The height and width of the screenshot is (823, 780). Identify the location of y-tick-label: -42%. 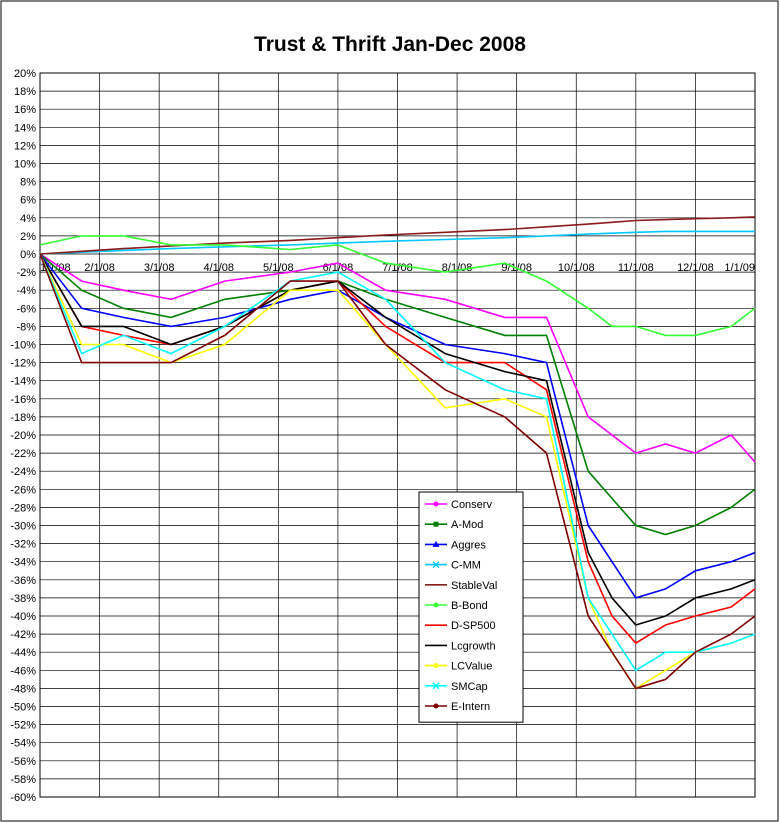
(23, 635).